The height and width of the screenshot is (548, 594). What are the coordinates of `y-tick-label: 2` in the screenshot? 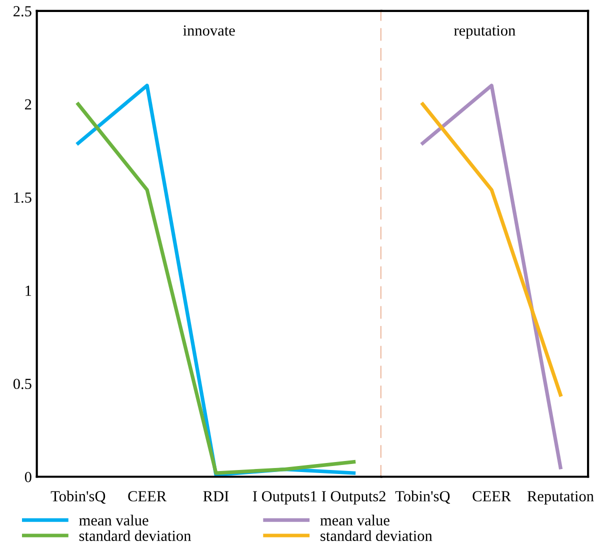 It's located at (28, 104).